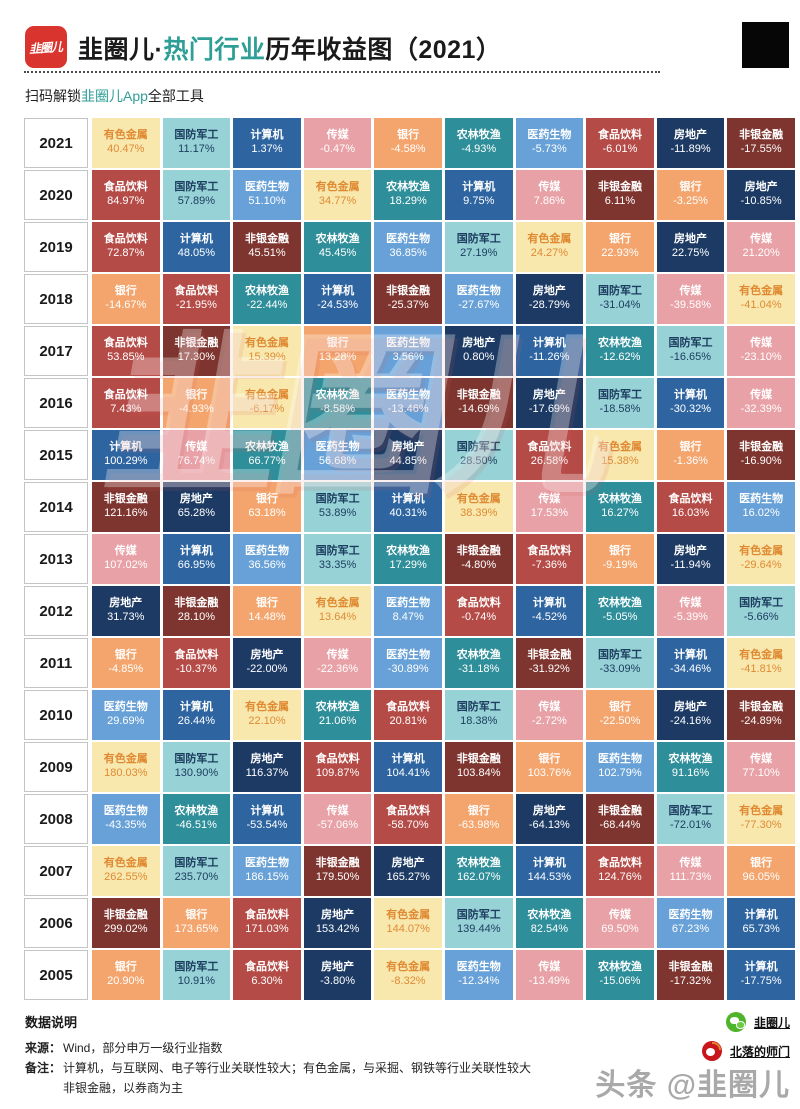  What do you see at coordinates (126, 669) in the screenshot?
I see `industry-return: -4.85%` at bounding box center [126, 669].